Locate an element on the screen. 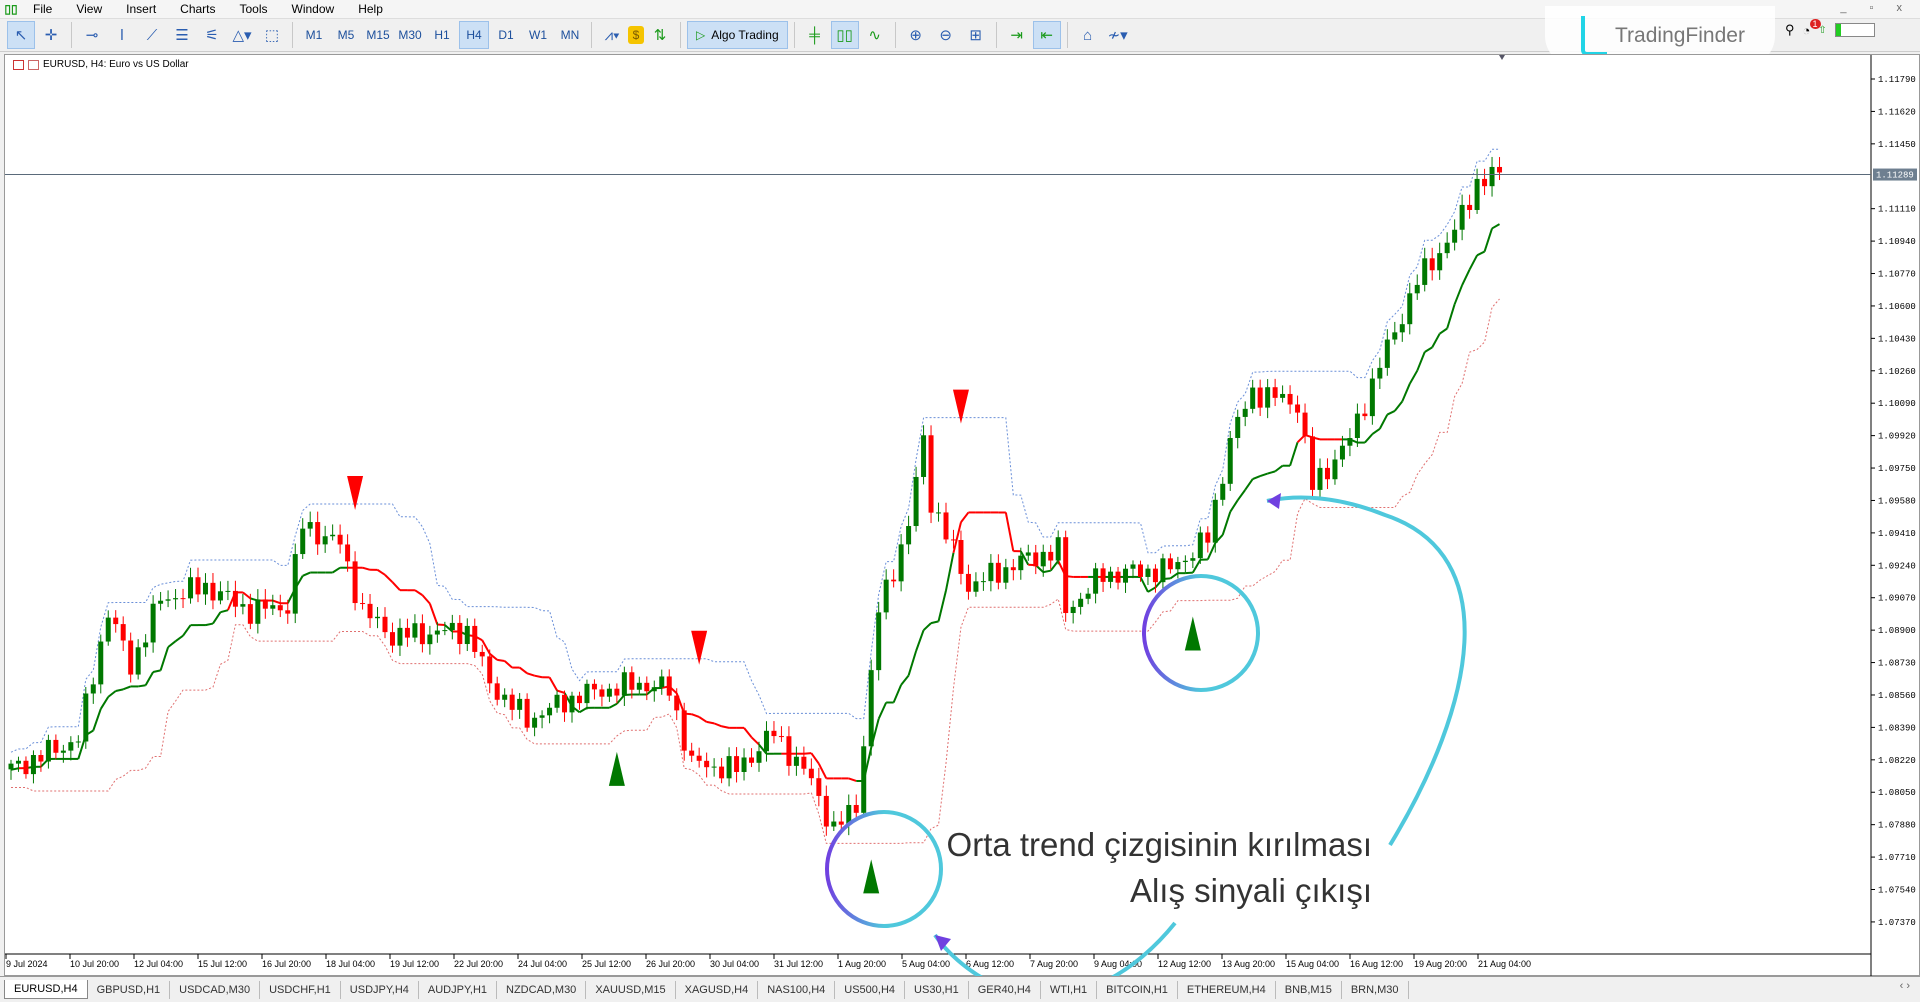  chart-menu-icon is located at coordinates (18, 64).